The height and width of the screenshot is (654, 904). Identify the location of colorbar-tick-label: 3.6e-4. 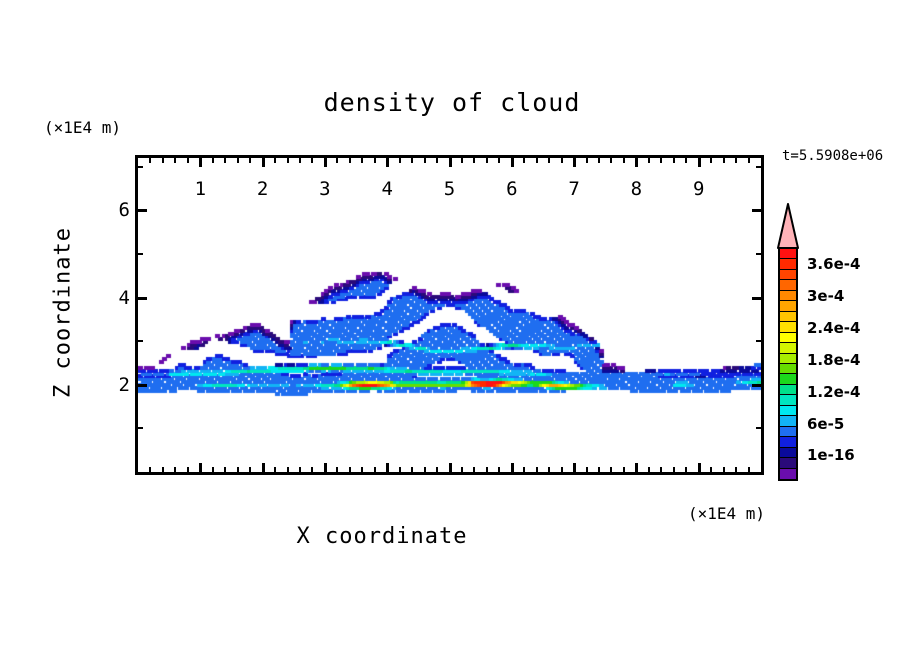
(834, 264).